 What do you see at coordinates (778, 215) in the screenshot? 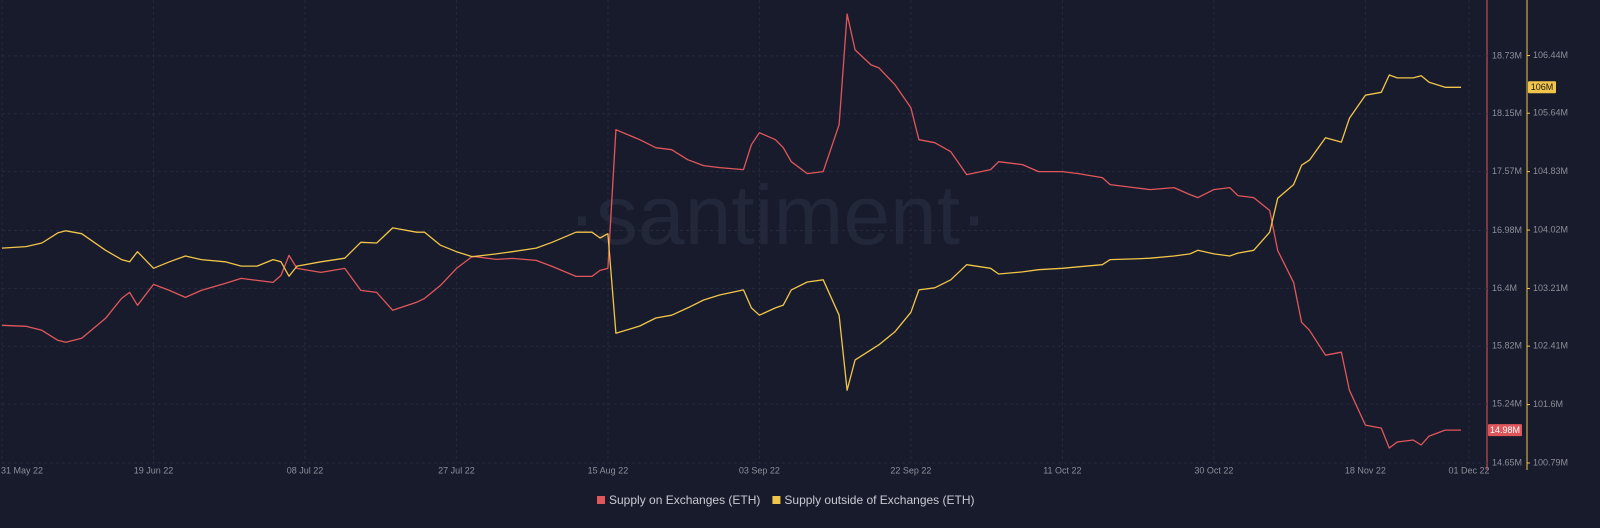
I see `watermark: ·santiment·` at bounding box center [778, 215].